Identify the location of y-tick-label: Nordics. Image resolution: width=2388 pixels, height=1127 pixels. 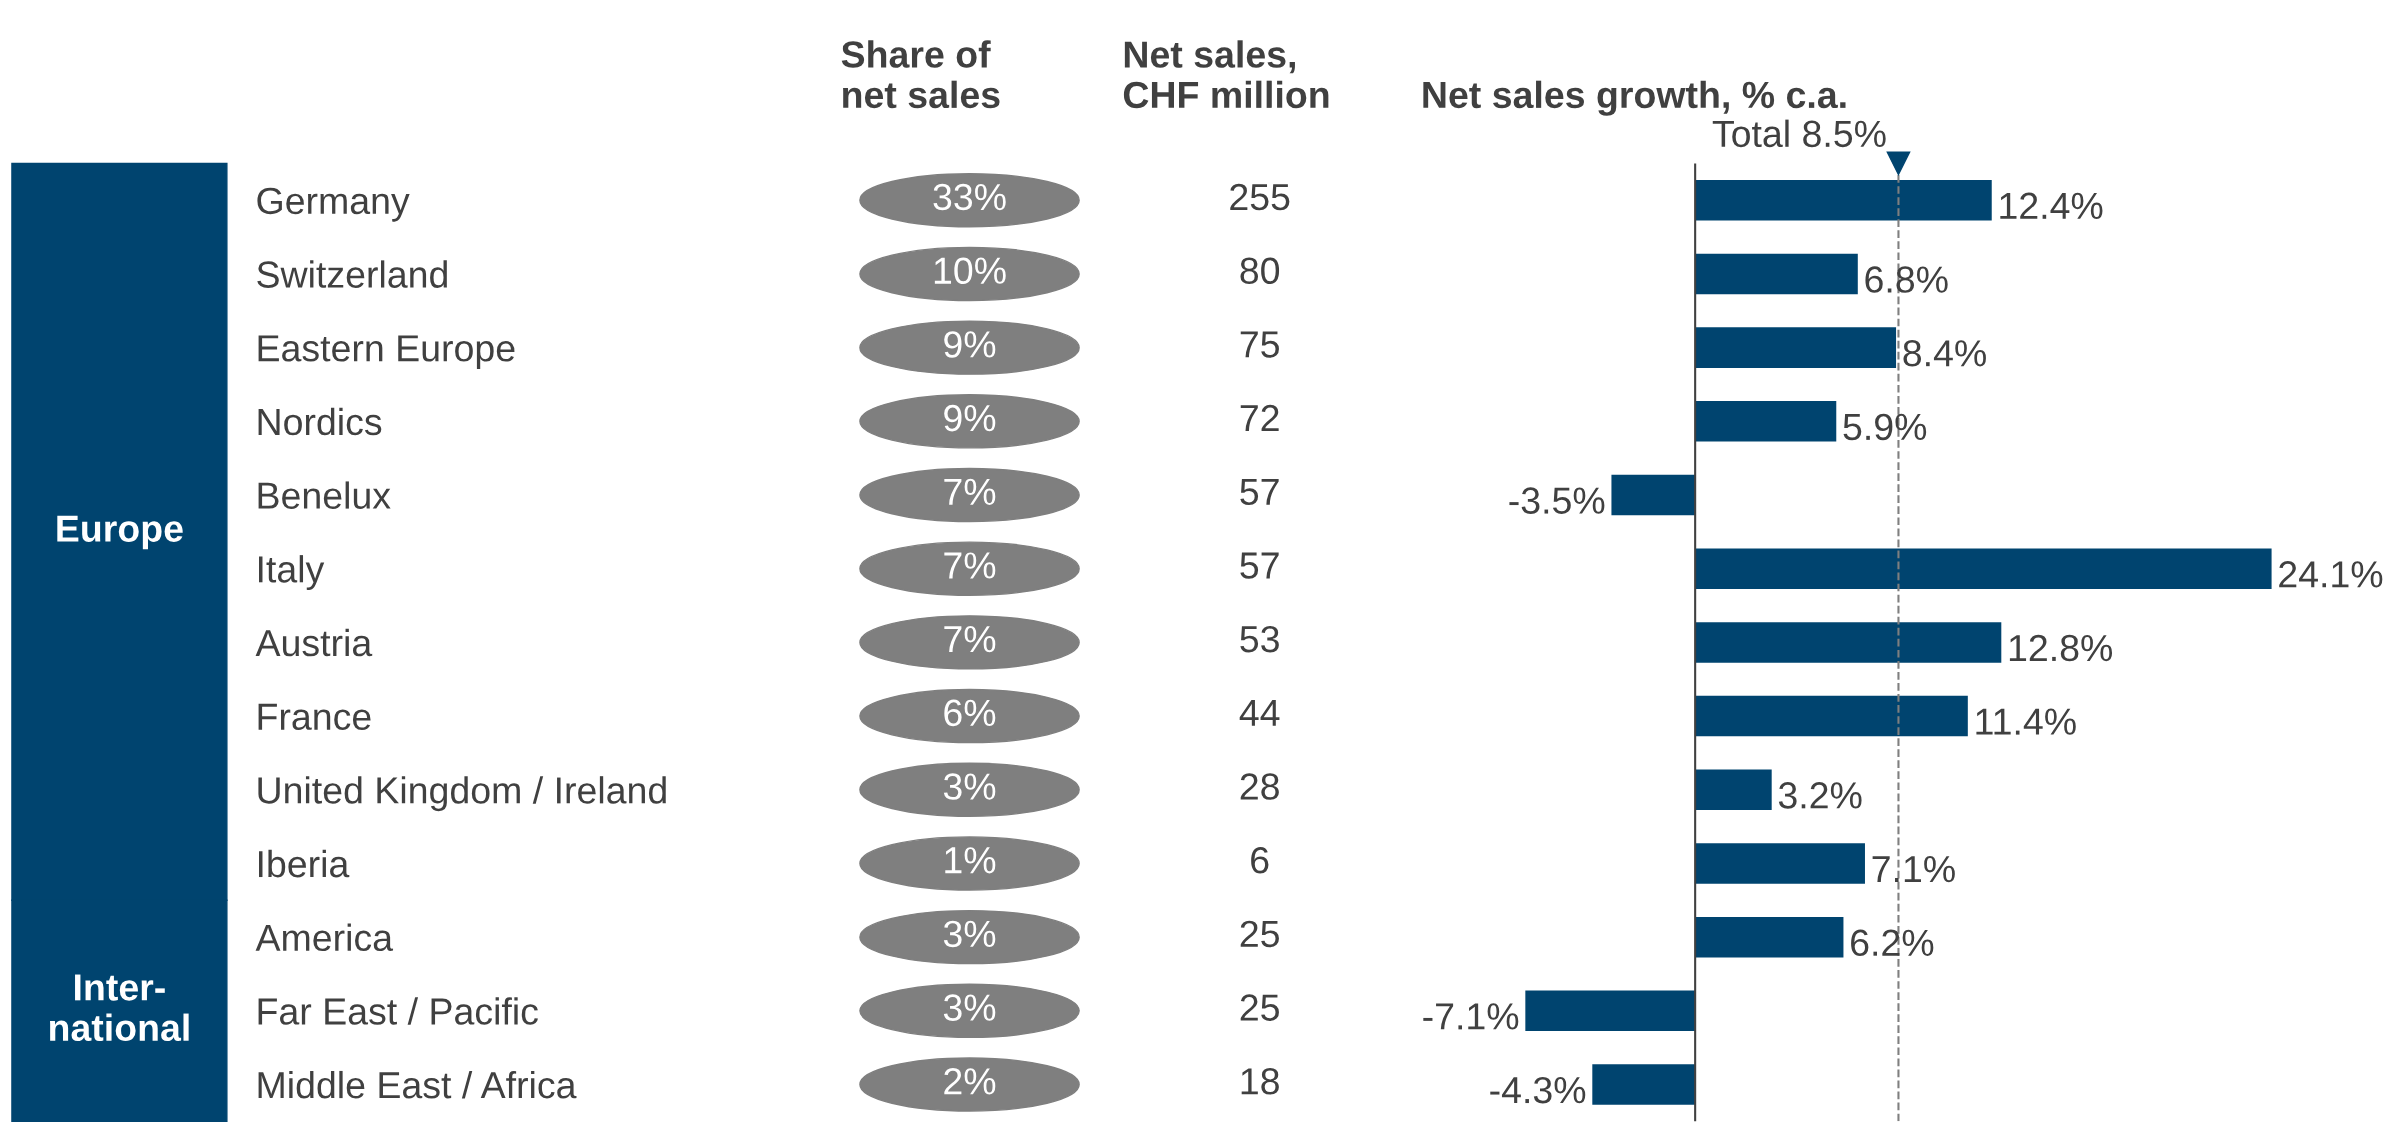
(320, 421).